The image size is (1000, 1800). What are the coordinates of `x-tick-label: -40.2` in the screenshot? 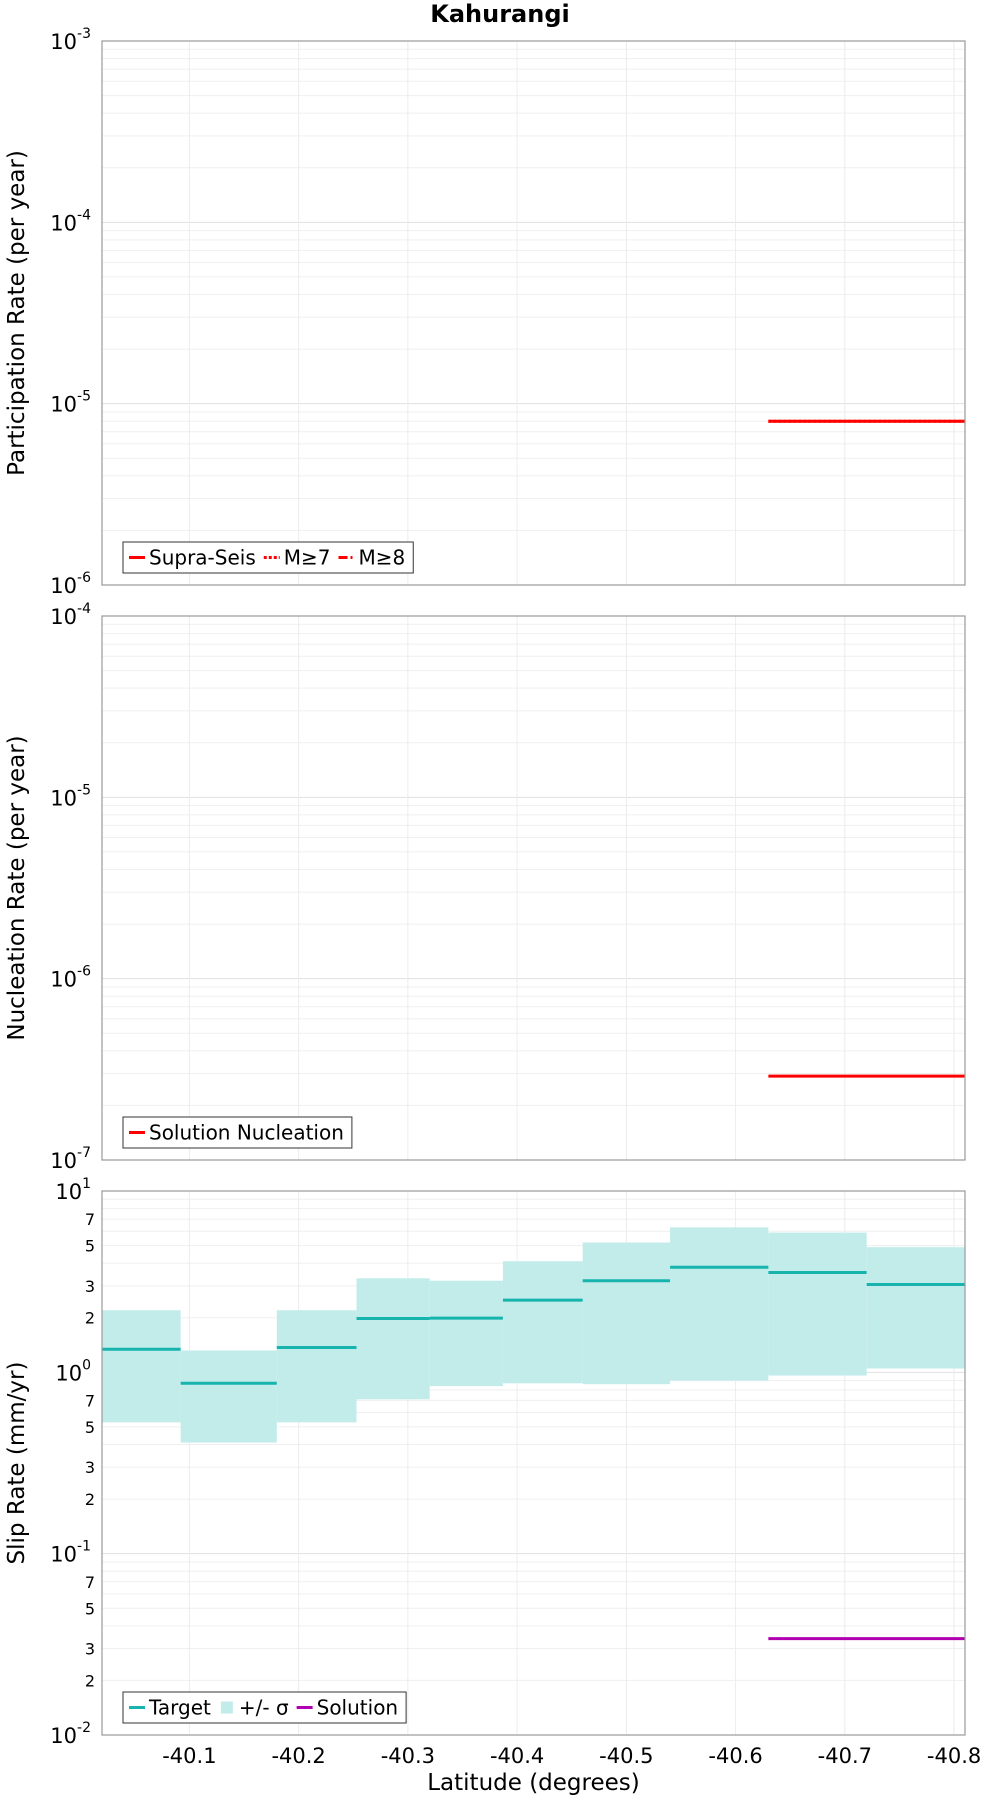 It's located at (298, 1756).